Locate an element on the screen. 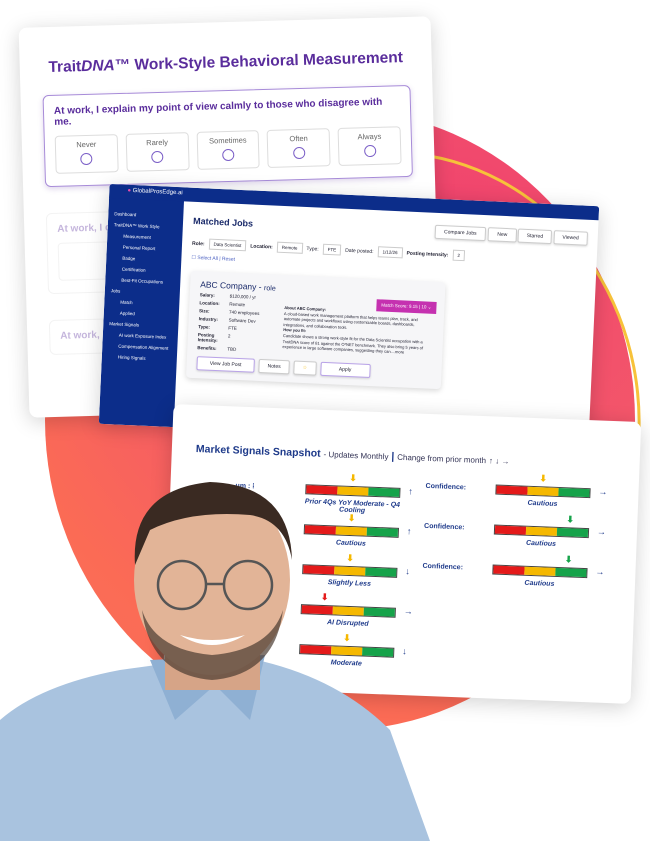 The width and height of the screenshot is (650, 841). view-job-post-button: View Job Post is located at coordinates (225, 364).